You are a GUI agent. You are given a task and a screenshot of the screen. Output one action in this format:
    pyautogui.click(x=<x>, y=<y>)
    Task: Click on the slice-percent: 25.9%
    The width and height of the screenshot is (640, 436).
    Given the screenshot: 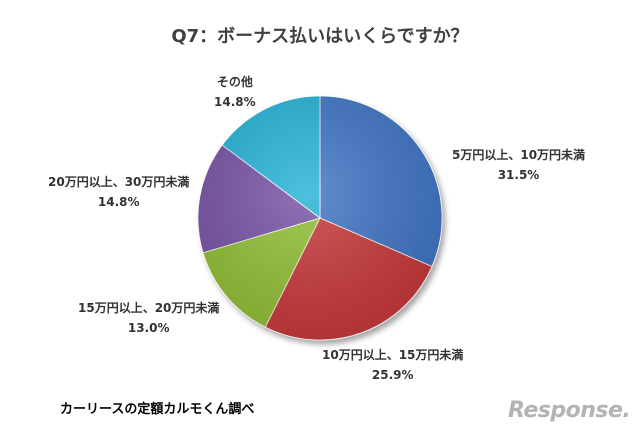 What is the action you would take?
    pyautogui.click(x=392, y=375)
    